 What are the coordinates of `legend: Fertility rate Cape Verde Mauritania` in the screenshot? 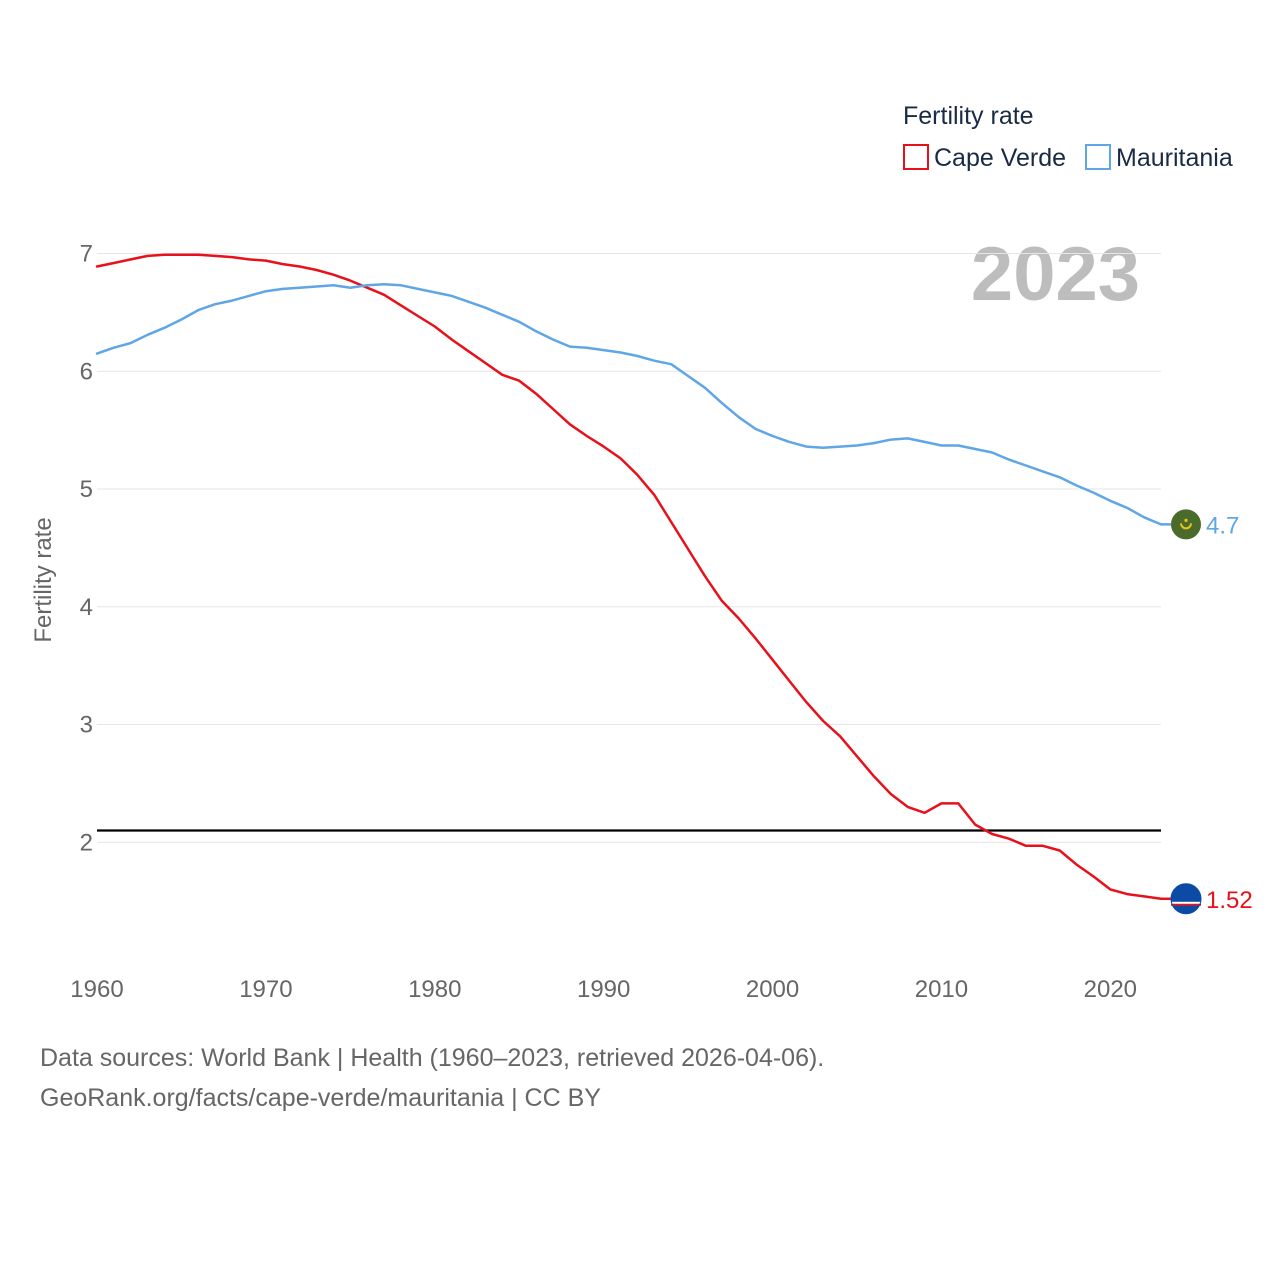 It's located at (1068, 137).